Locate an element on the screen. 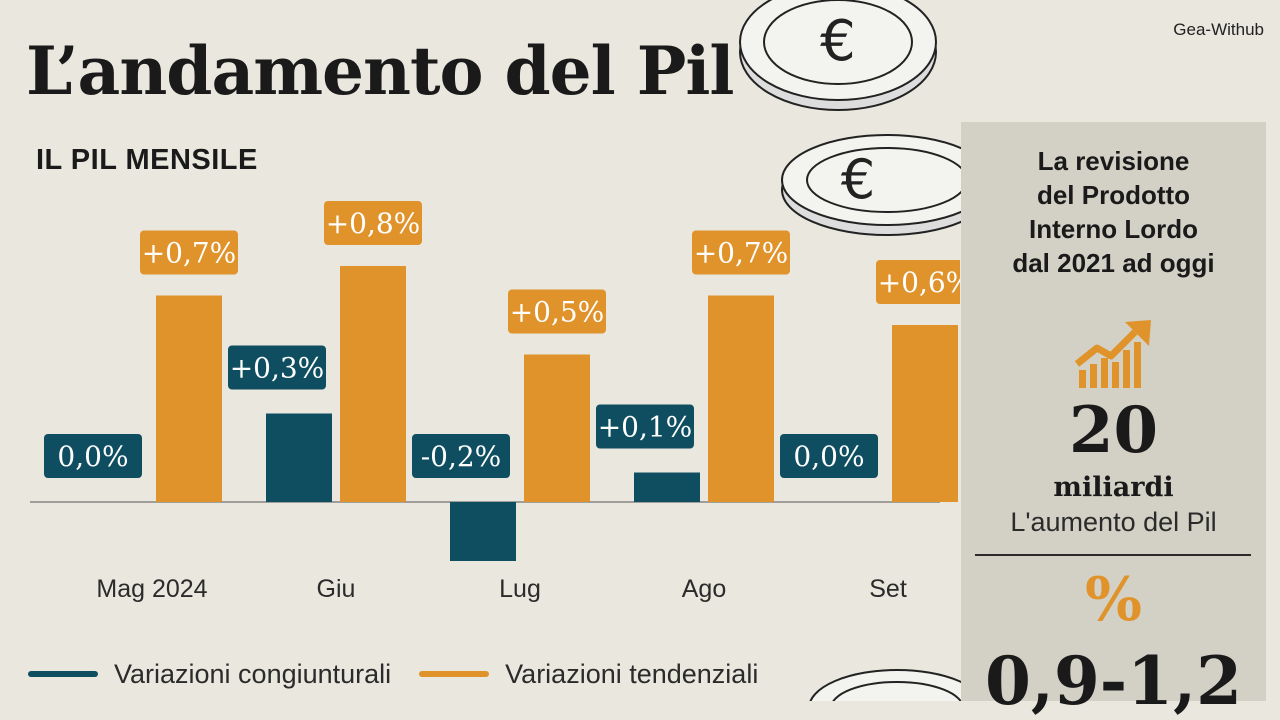  revision-title-line: Interno Lordo is located at coordinates (1113, 229).